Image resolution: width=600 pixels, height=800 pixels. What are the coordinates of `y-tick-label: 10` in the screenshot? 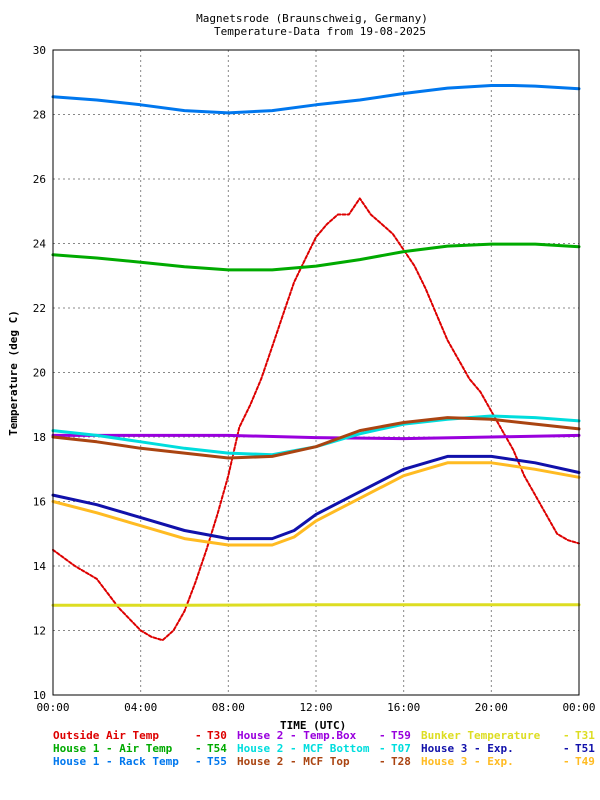 It's located at (39, 695).